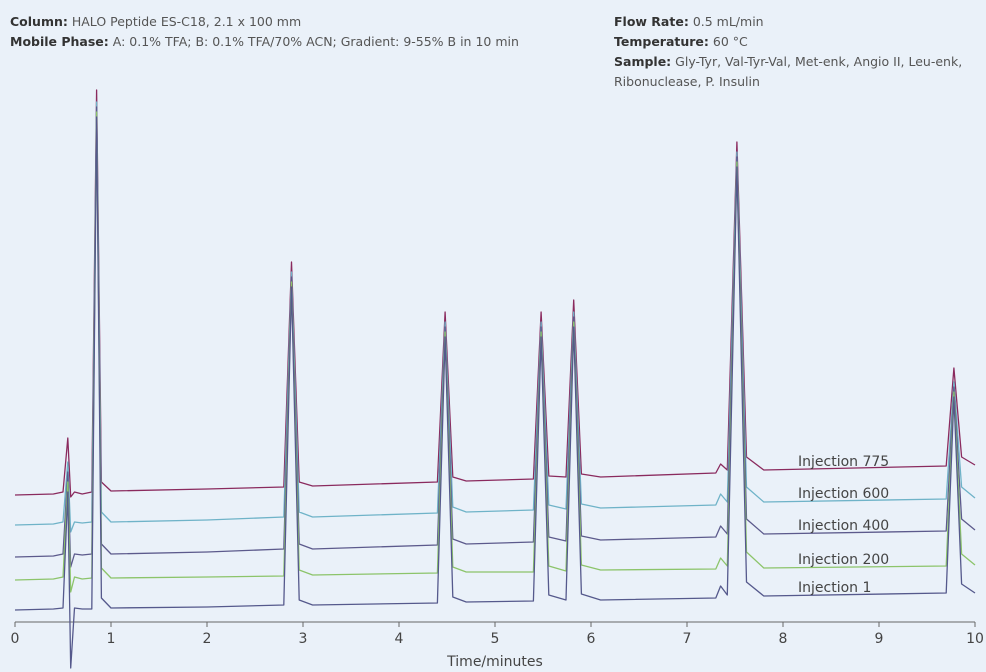 The width and height of the screenshot is (986, 672). Describe the element at coordinates (834, 588) in the screenshot. I see `series-label: Injection 1` at that location.